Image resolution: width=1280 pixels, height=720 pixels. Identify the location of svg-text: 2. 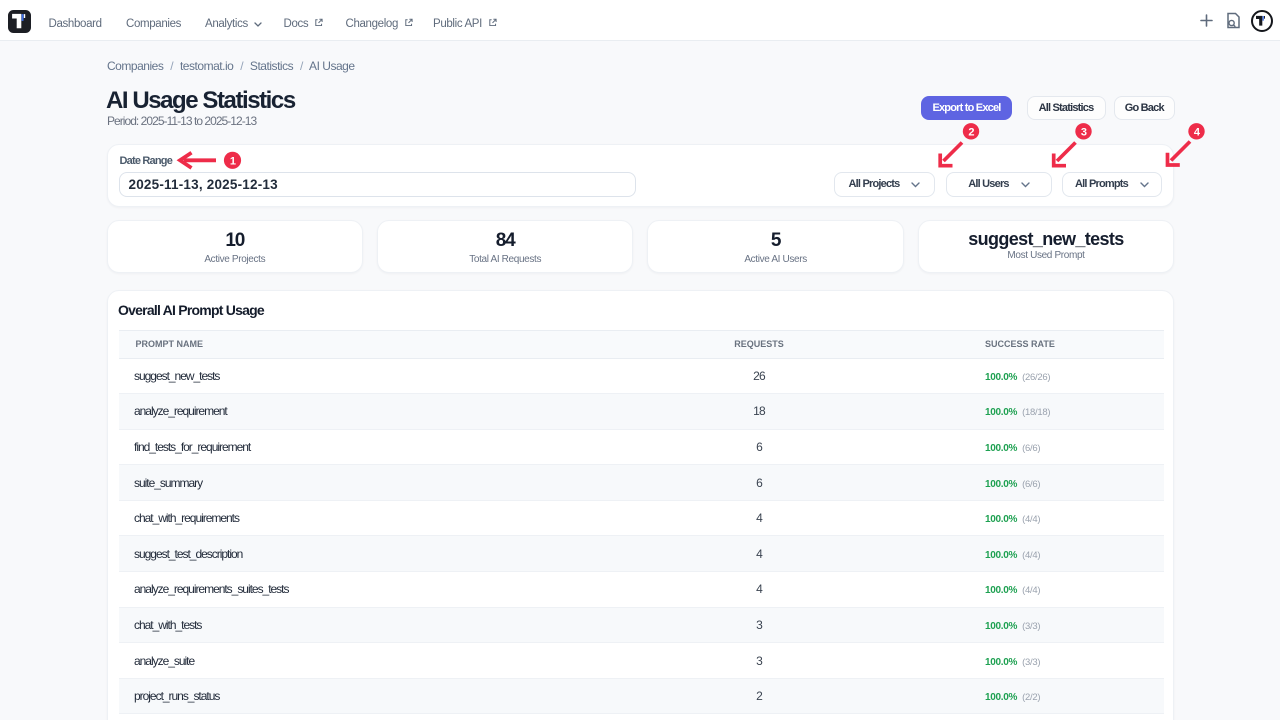
(971, 132).